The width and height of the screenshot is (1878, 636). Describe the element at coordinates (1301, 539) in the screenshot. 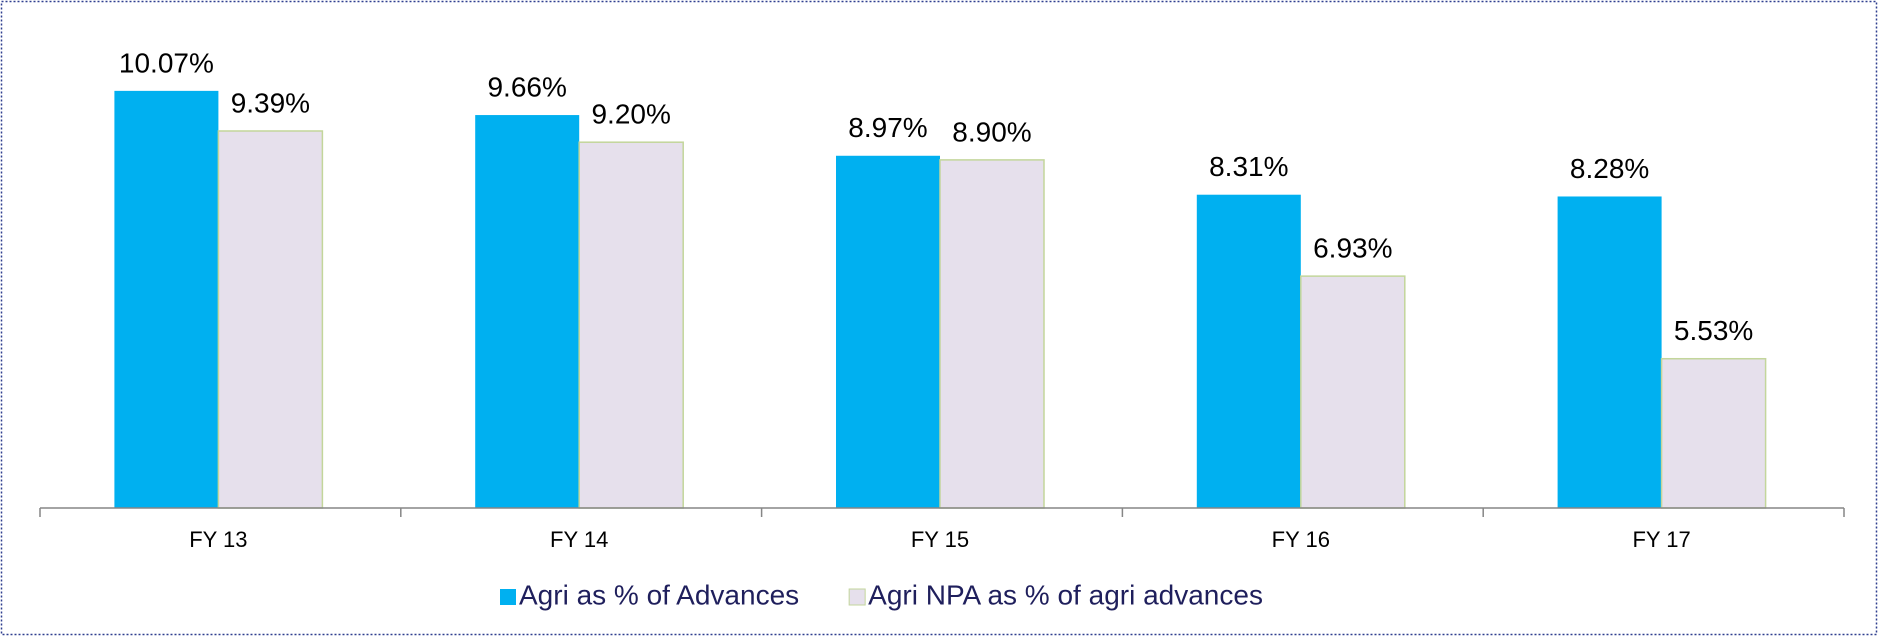

I see `x-tick-label: FY 16` at that location.